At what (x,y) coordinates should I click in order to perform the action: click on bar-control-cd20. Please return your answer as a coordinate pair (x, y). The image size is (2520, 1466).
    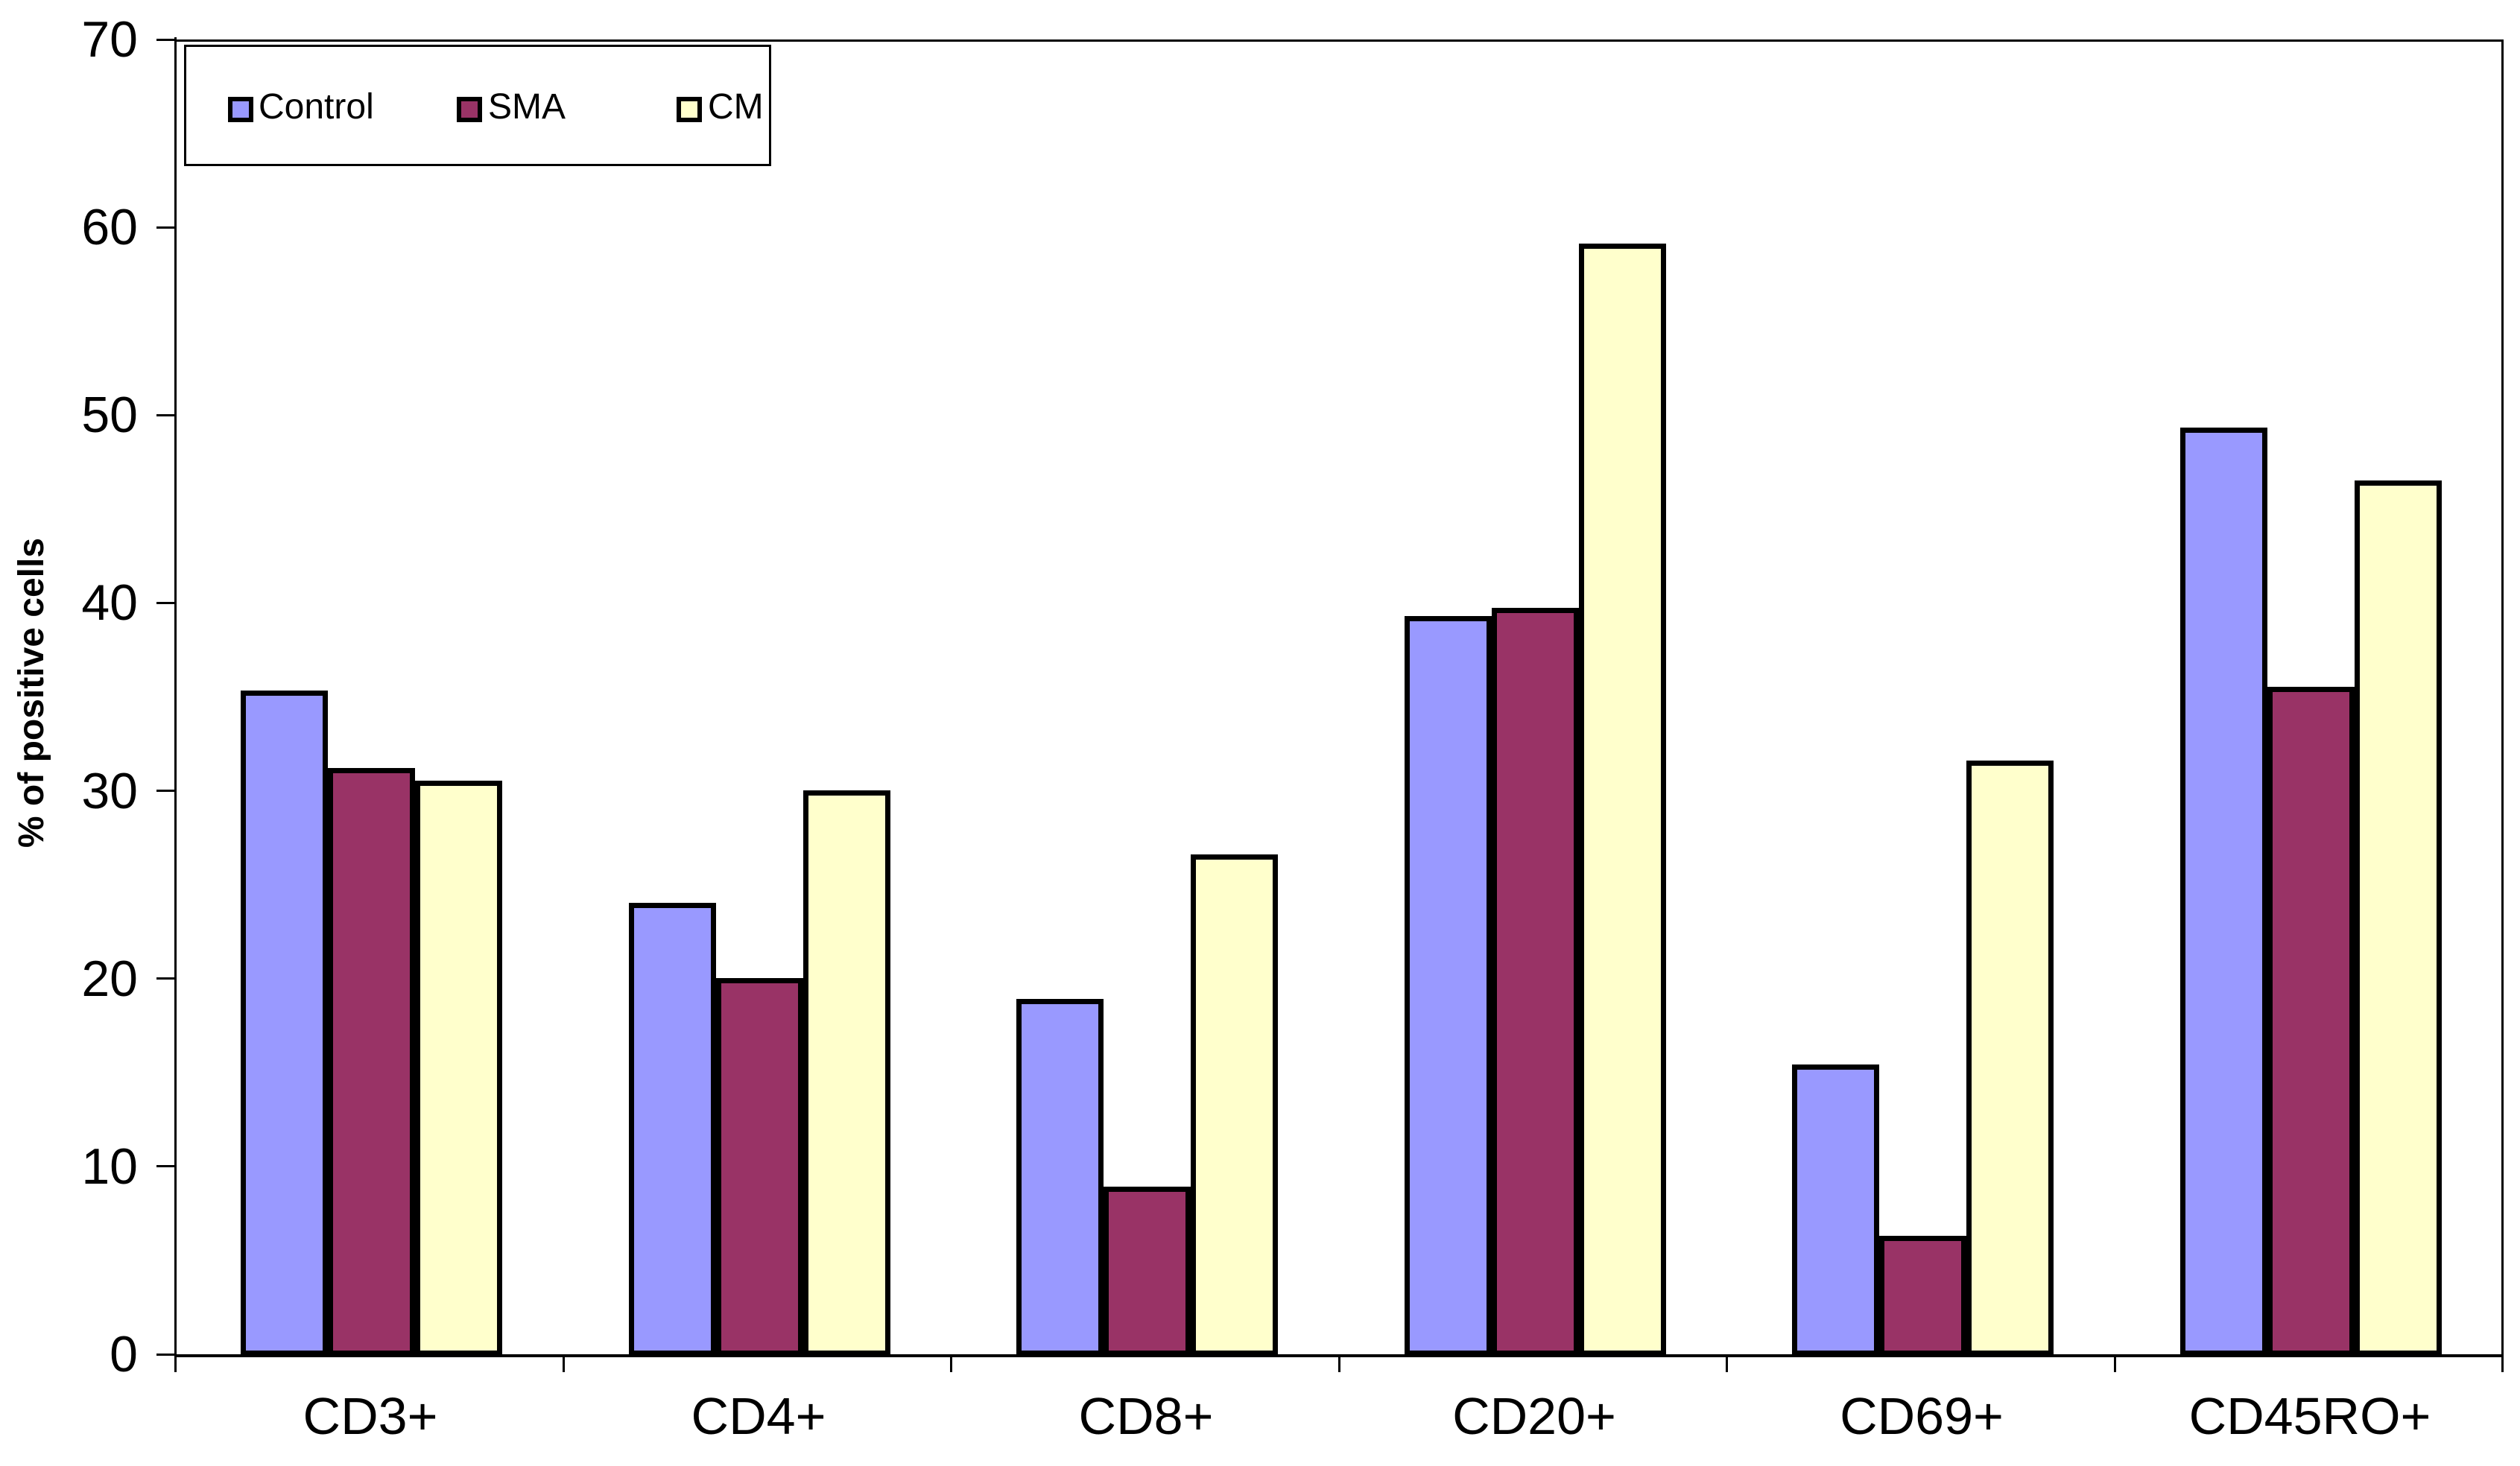
    Looking at the image, I should click on (1448, 986).